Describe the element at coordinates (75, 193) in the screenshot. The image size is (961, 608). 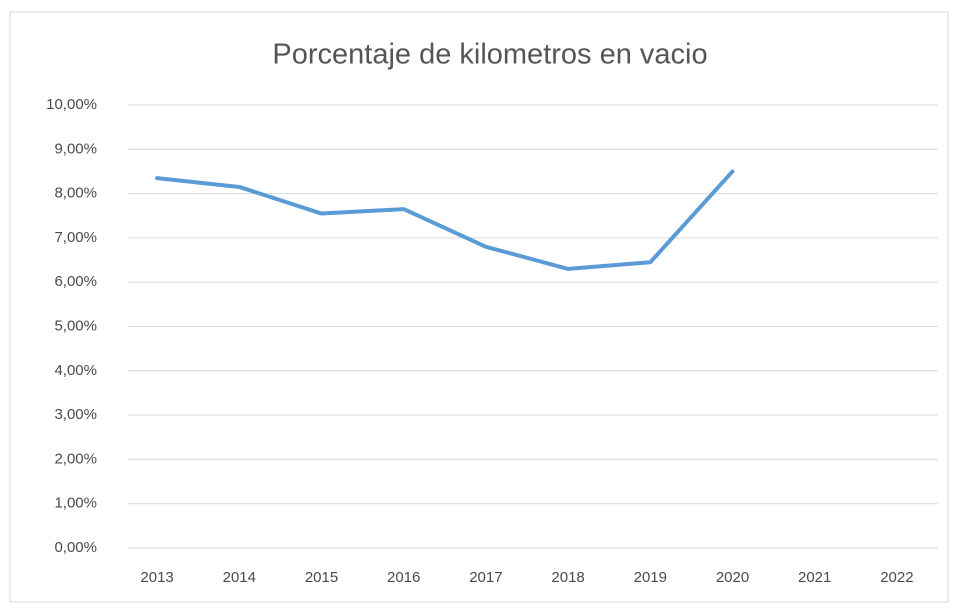
I see `y-tick-label: 8,00%` at that location.